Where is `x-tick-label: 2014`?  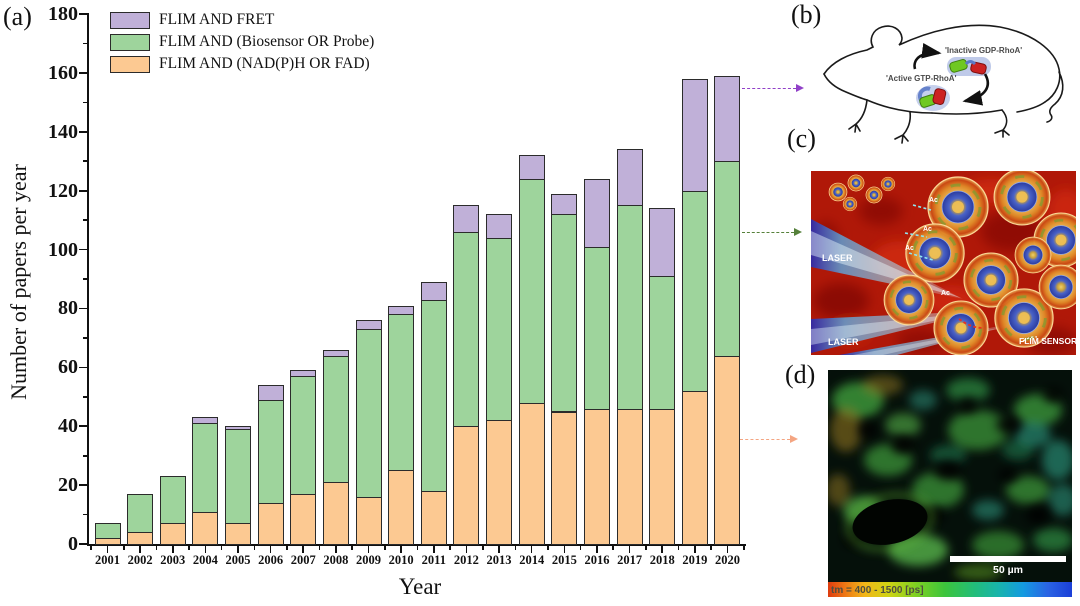 x-tick-label: 2014 is located at coordinates (532, 560).